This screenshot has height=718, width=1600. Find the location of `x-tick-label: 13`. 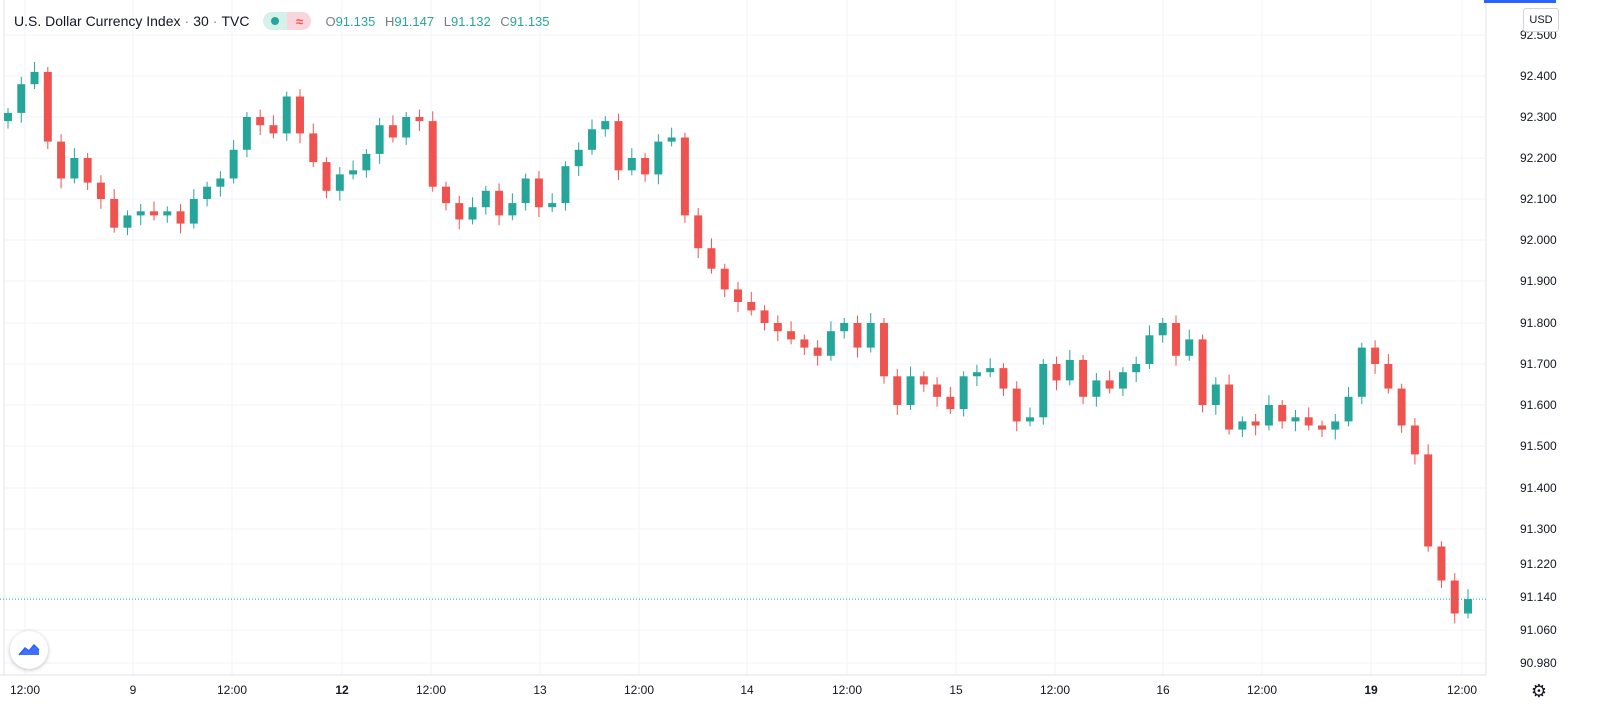

x-tick-label: 13 is located at coordinates (540, 690).